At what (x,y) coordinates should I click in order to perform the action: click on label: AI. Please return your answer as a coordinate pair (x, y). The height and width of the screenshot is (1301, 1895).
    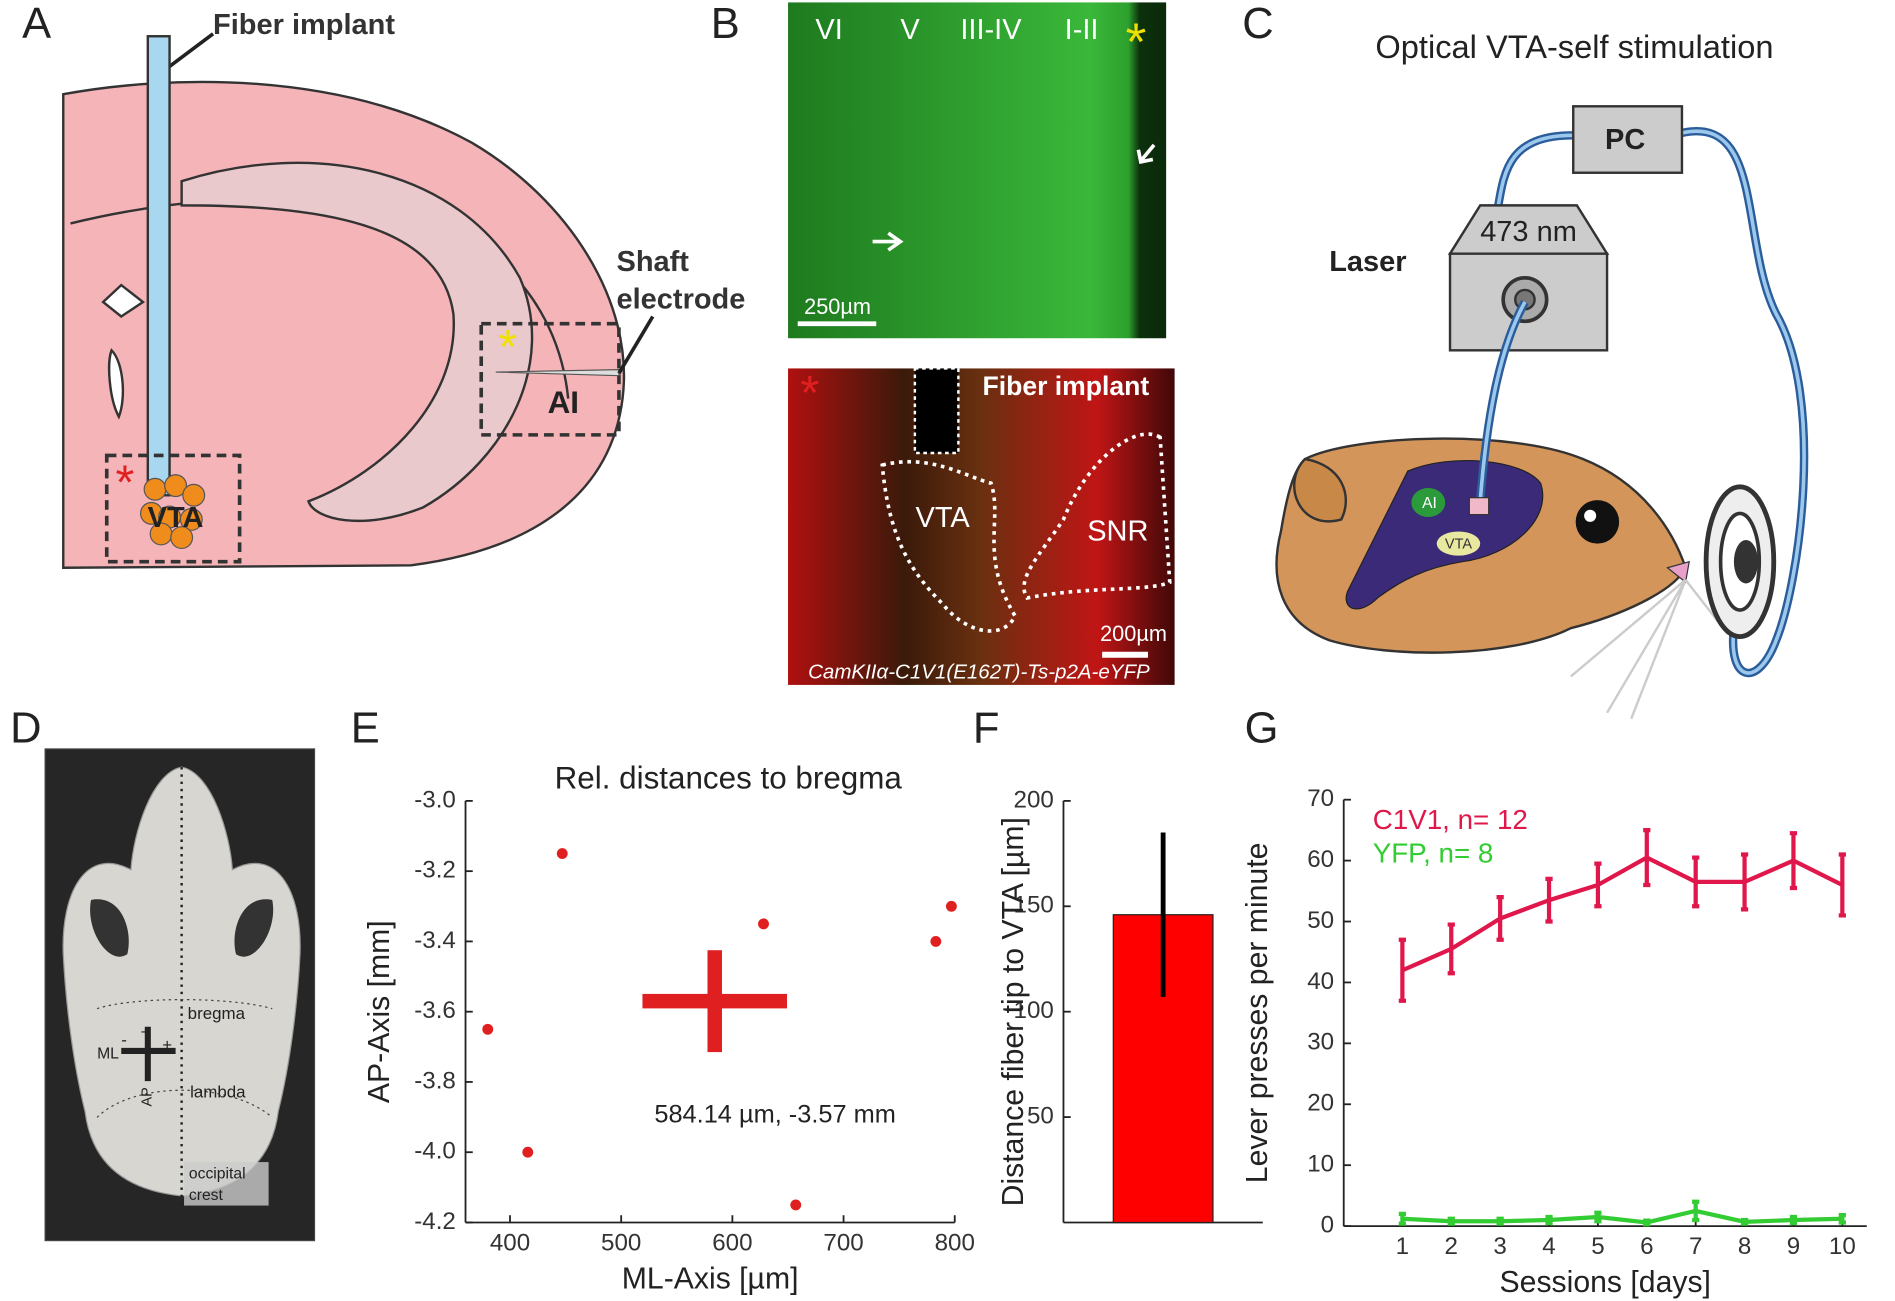
    Looking at the image, I should click on (1429, 503).